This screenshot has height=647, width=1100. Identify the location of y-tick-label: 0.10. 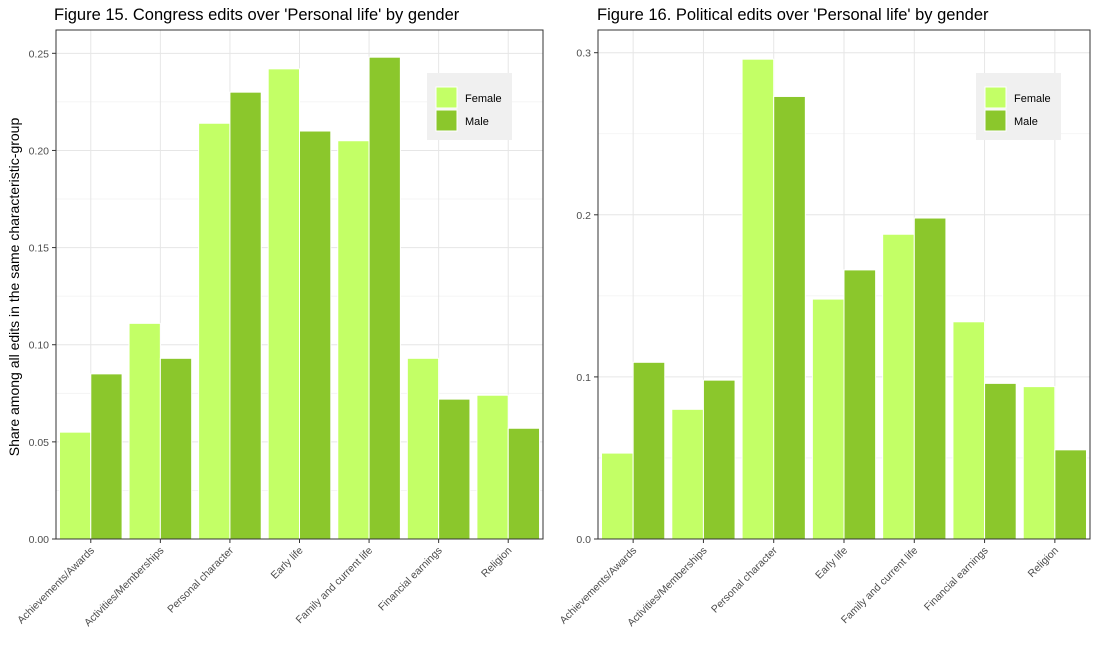
(39, 346).